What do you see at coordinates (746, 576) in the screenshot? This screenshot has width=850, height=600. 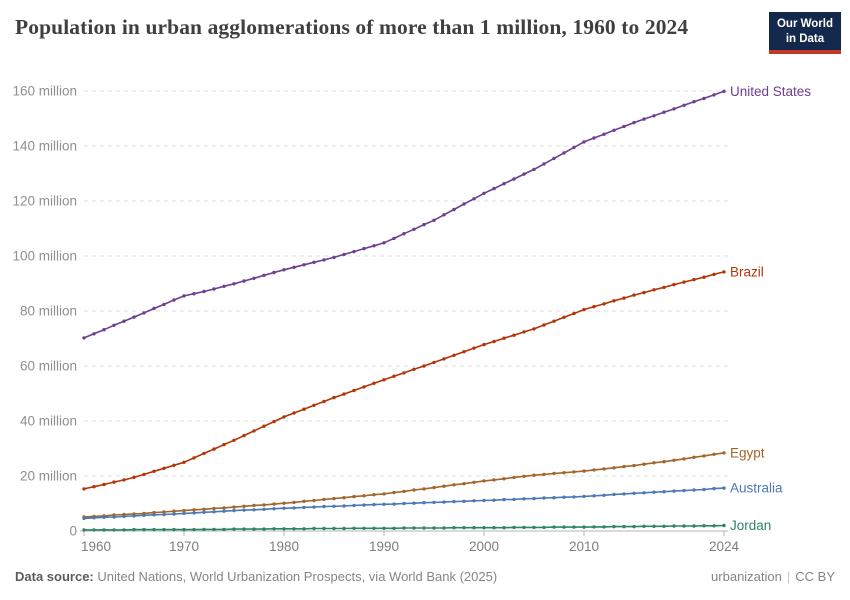 I see `topic-link: urbanization` at bounding box center [746, 576].